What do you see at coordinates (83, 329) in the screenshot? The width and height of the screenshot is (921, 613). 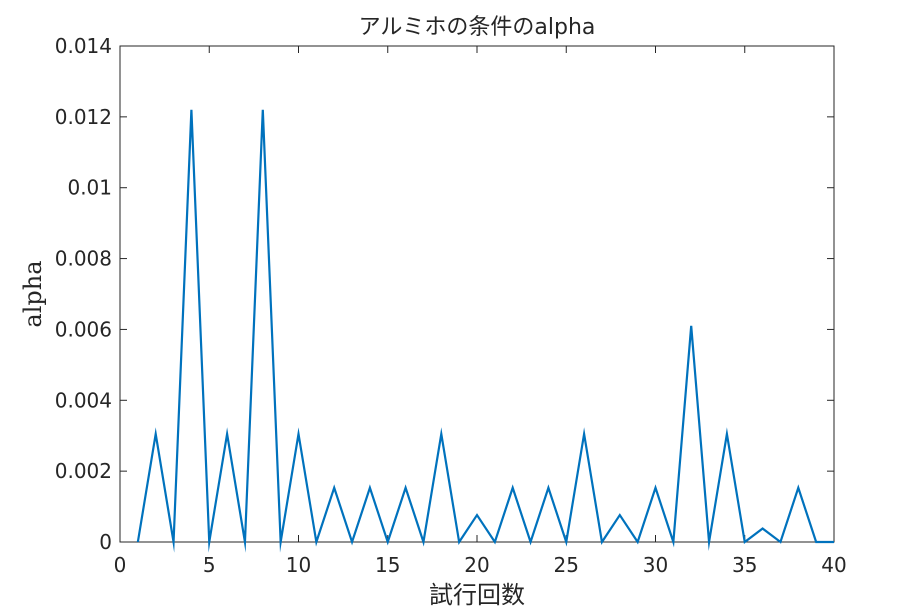 I see `y-tick-label: 0.006` at bounding box center [83, 329].